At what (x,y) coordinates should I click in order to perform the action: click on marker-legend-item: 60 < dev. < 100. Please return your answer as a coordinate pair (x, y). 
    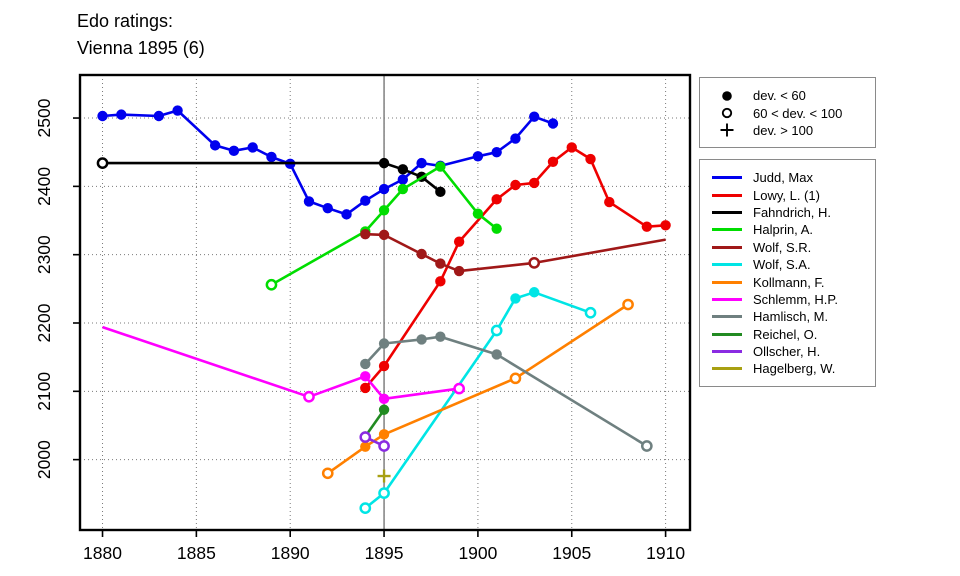
    Looking at the image, I should click on (788, 112).